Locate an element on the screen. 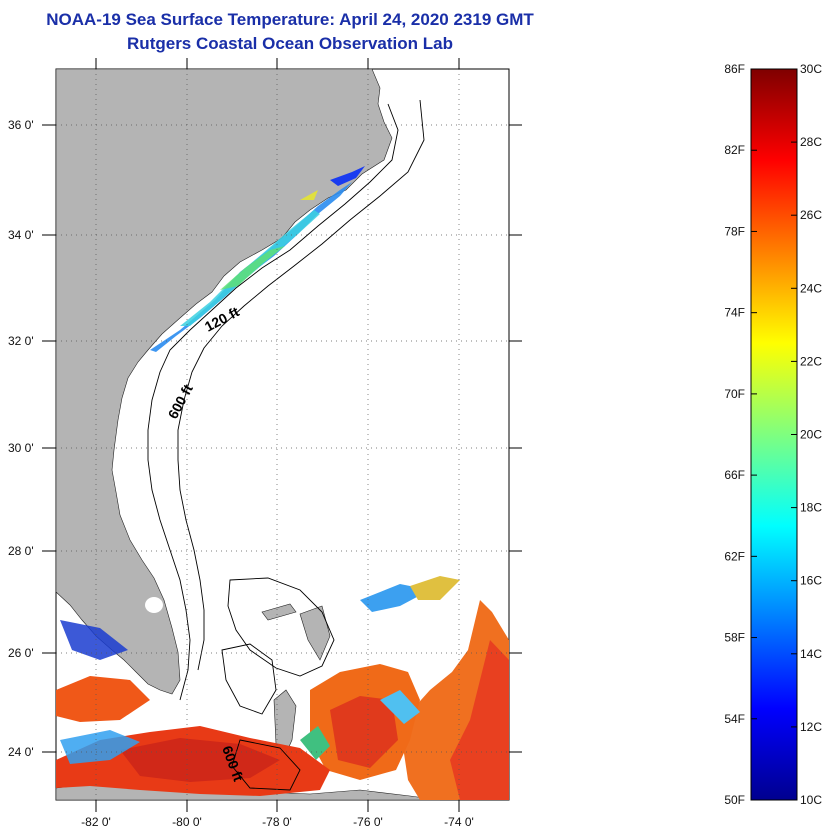 This screenshot has height=832, width=833. colorbar-f-label: 54F is located at coordinates (734, 719).